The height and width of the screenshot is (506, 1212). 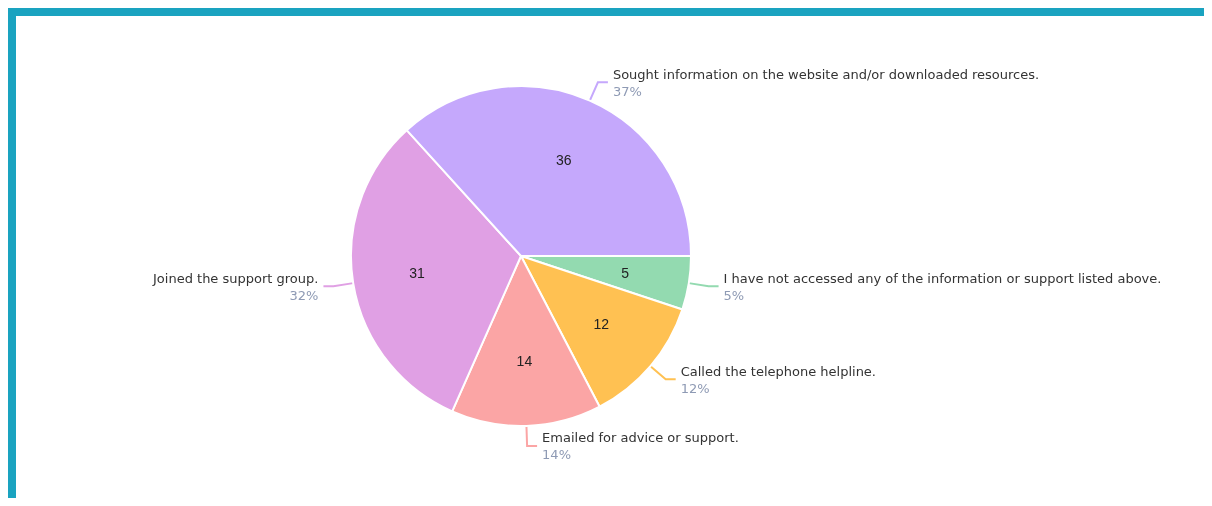 What do you see at coordinates (304, 295) in the screenshot?
I see `text: 32%` at bounding box center [304, 295].